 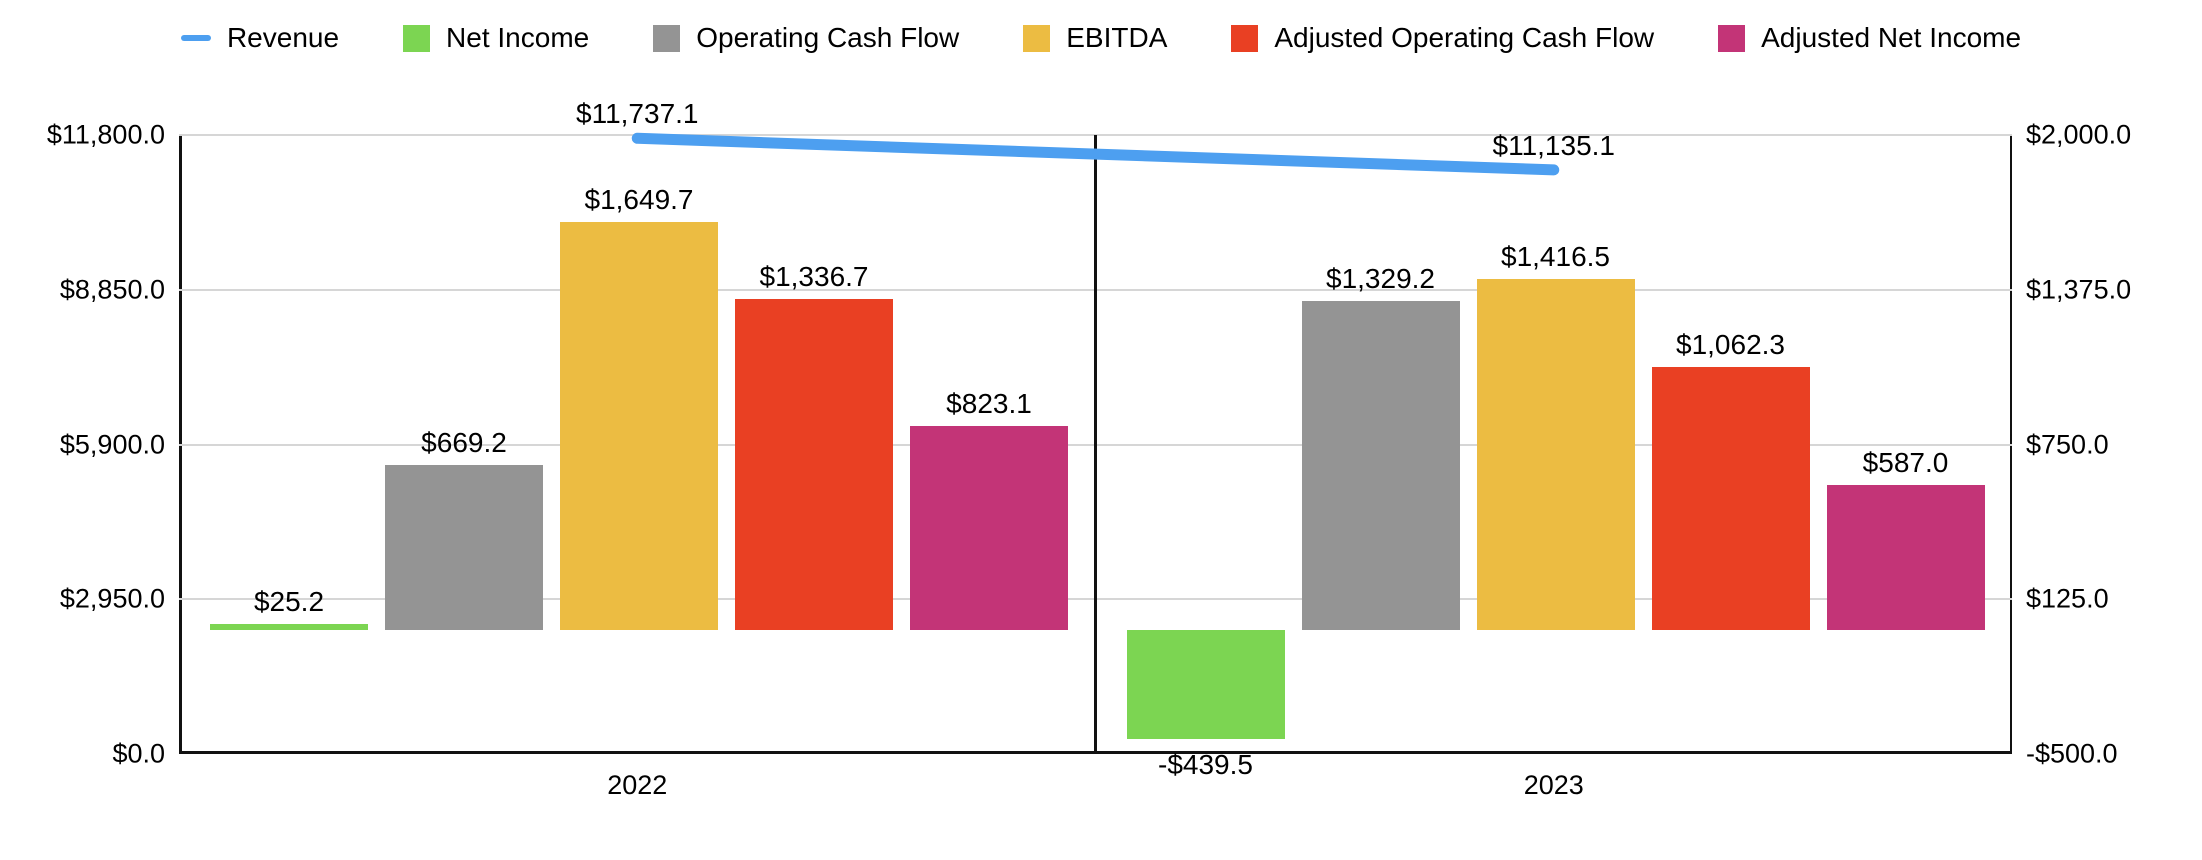 What do you see at coordinates (1380, 279) in the screenshot?
I see `bar-data-label: $1,329.2` at bounding box center [1380, 279].